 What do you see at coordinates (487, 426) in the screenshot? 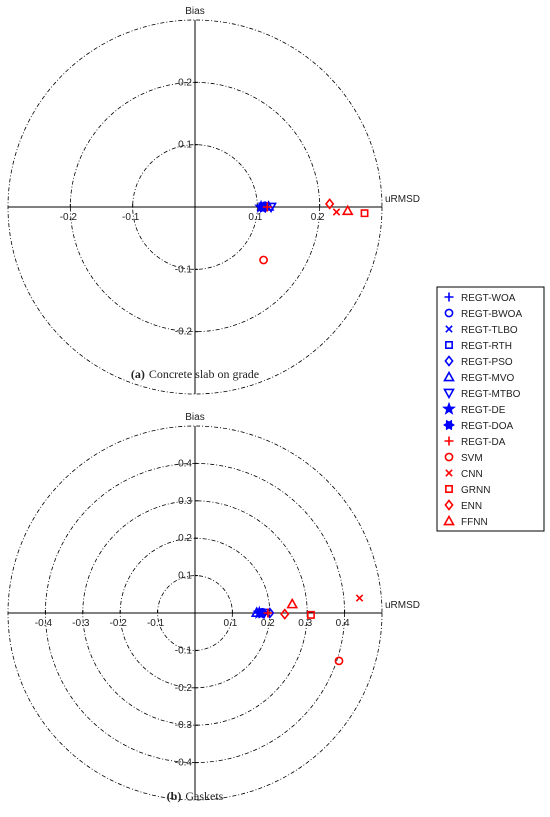
I see `legend-label: REGT-DOA` at bounding box center [487, 426].